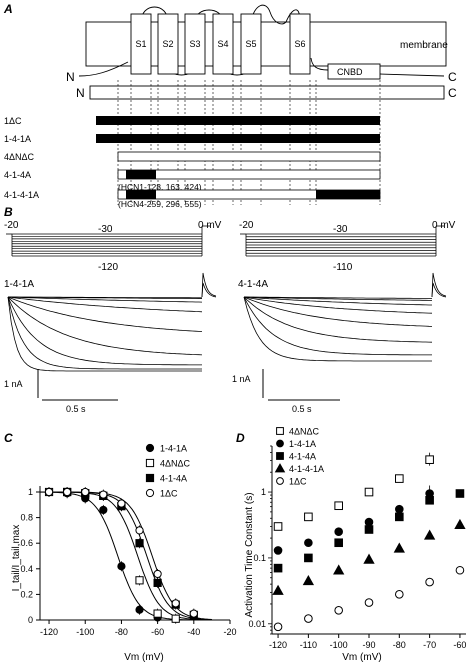  I want to click on segment-label-s5: S5, so click(250, 44).